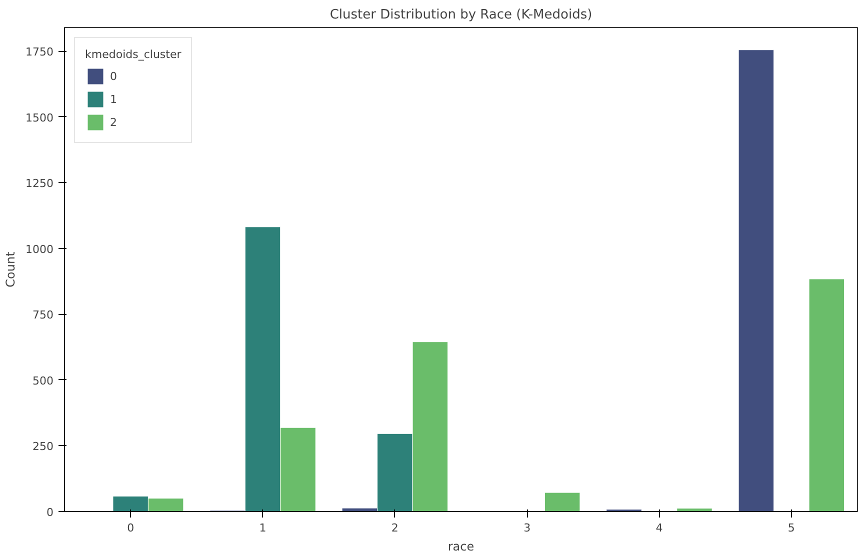 The height and width of the screenshot is (556, 867). Describe the element at coordinates (461, 15) in the screenshot. I see `chart-title: Cluster Distribution by Race (K-Medoids)` at that location.